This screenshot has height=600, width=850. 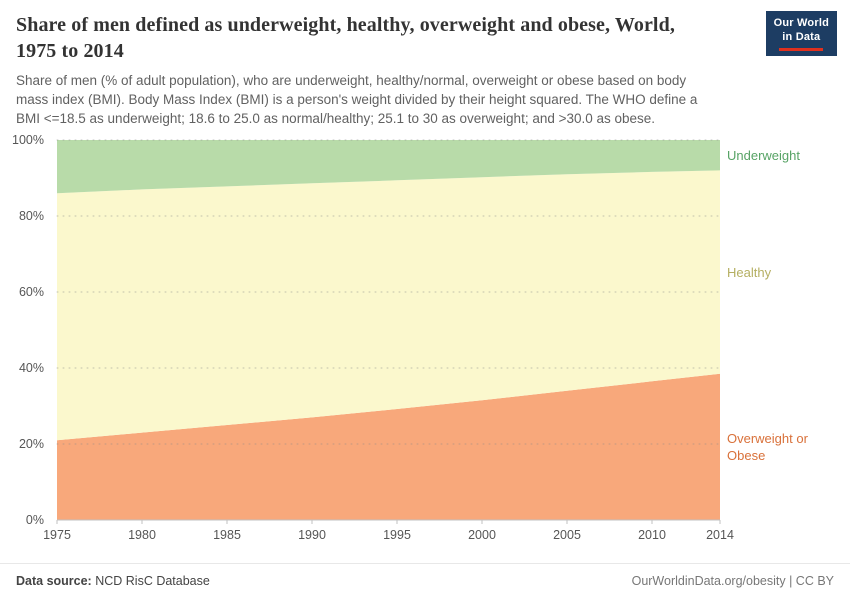 What do you see at coordinates (31, 216) in the screenshot?
I see `y-tick-label: 80%` at bounding box center [31, 216].